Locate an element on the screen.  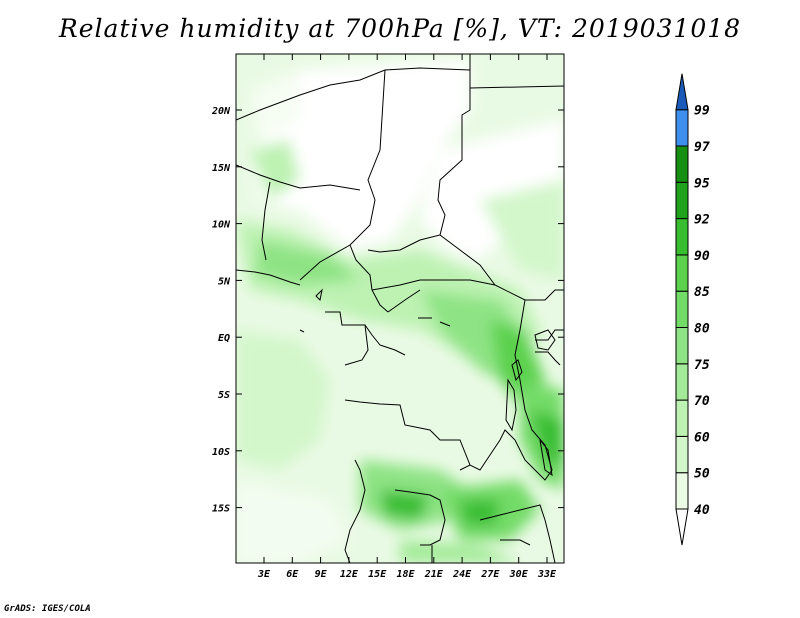
lon-tick-label: 15E is located at coordinates (377, 574).